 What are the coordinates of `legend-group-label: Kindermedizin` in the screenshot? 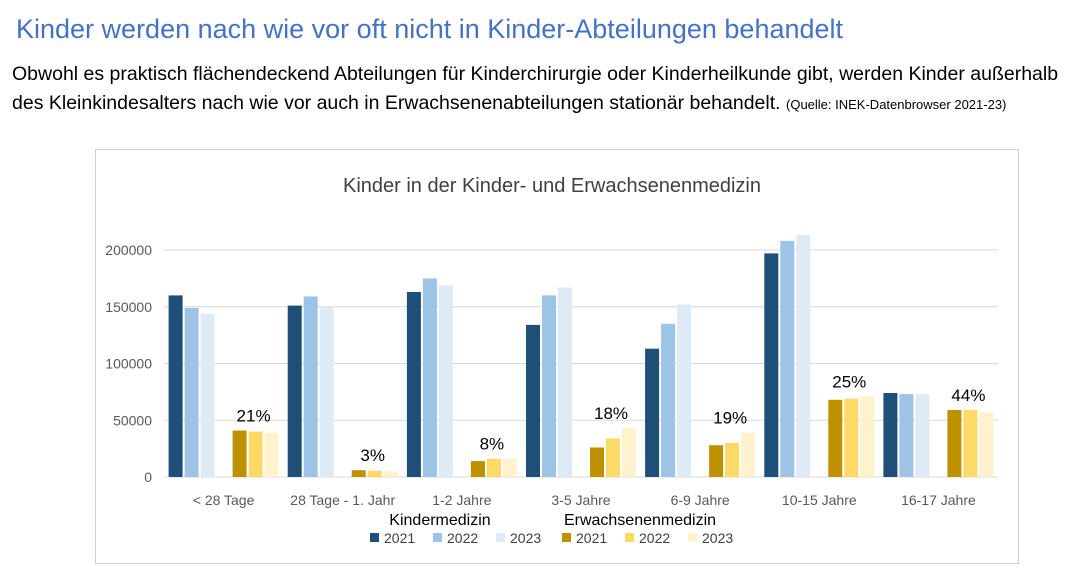 It's located at (439, 520).